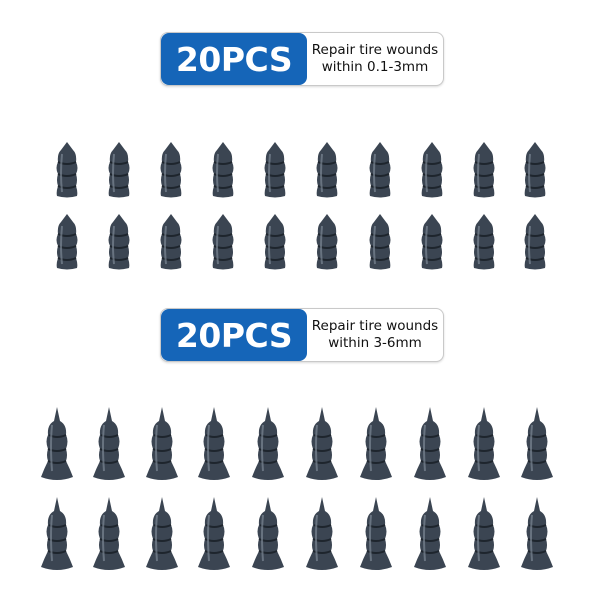  I want to click on badge-large-nails: 20PCS Repair tire wounds within 3-6mm, so click(302, 335).